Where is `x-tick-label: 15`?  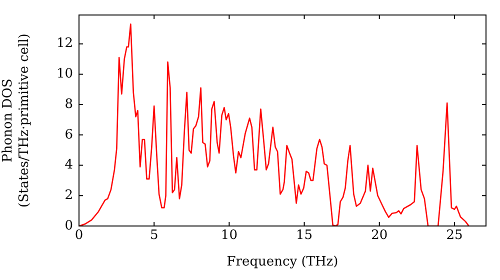
x-tick-label: 15 is located at coordinates (304, 236).